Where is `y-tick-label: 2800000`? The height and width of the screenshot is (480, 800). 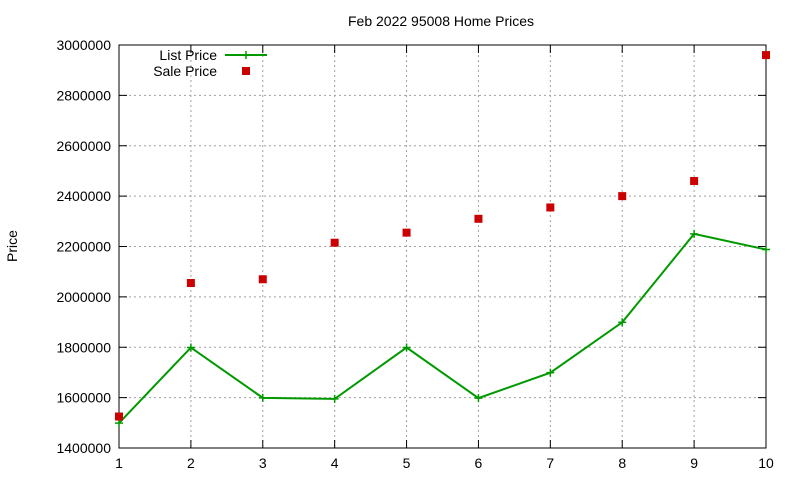 y-tick-label: 2800000 is located at coordinates (83, 95).